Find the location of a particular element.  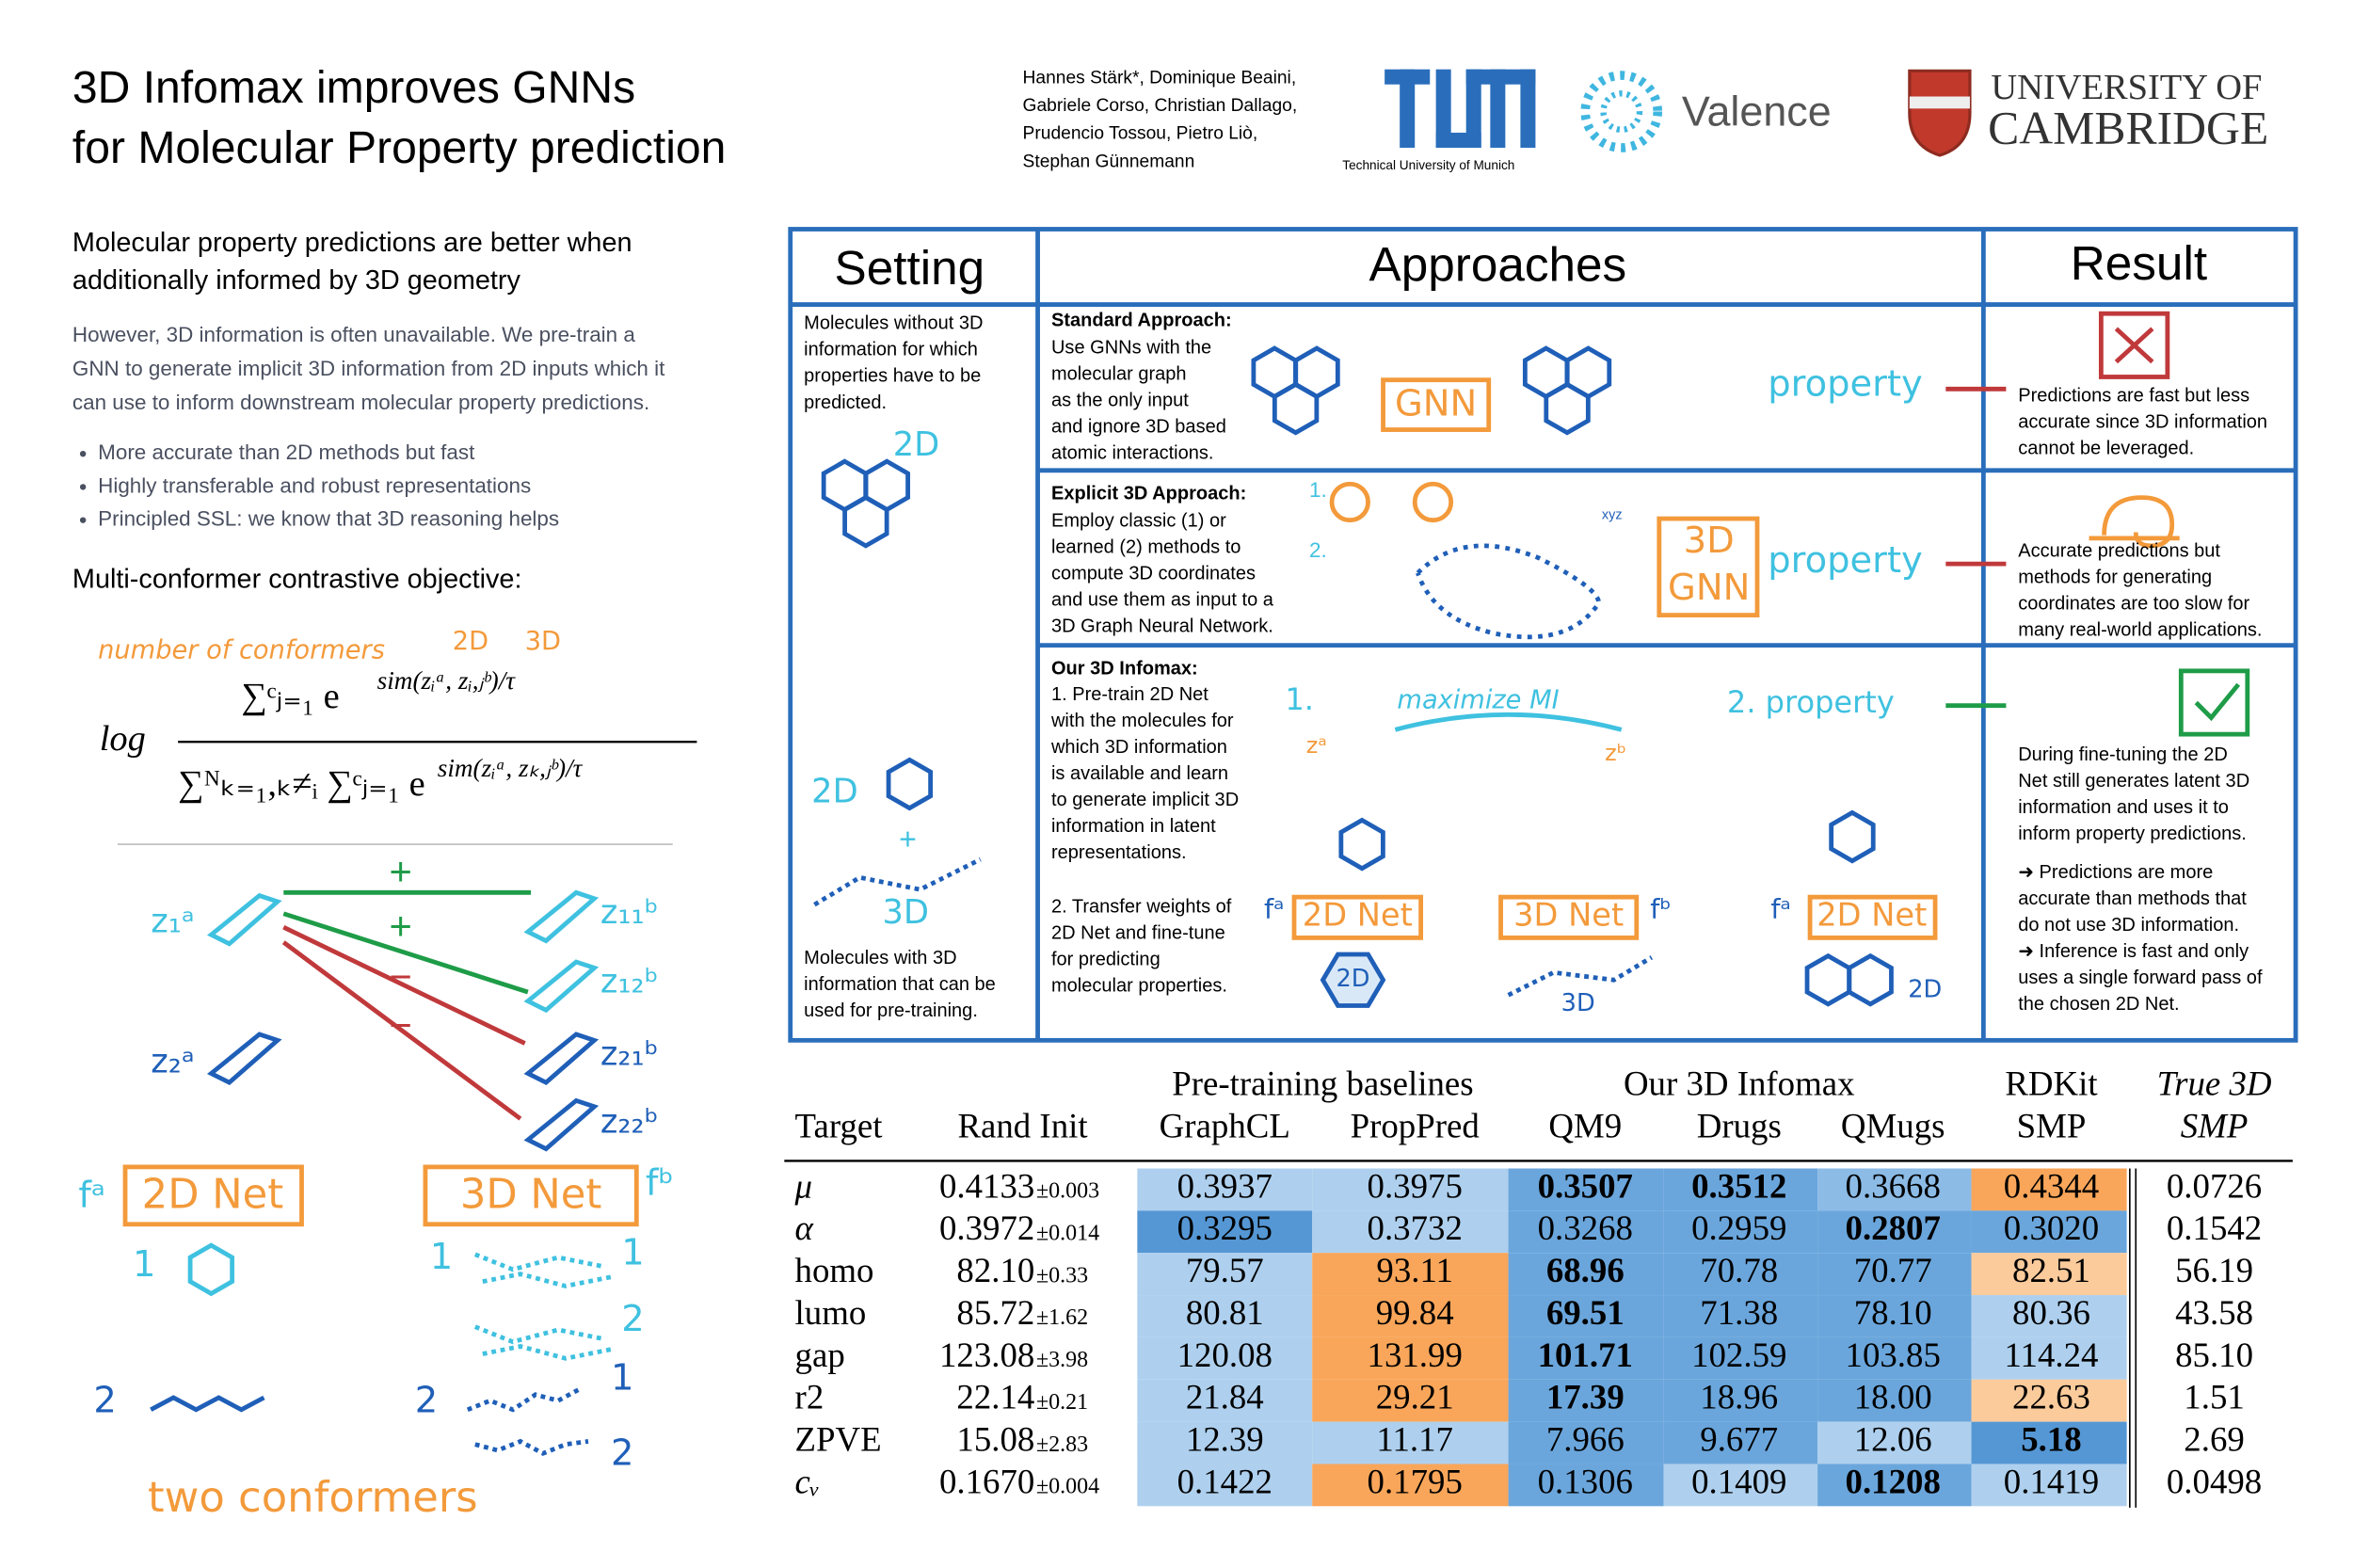

column-header: Target is located at coordinates (839, 1125).